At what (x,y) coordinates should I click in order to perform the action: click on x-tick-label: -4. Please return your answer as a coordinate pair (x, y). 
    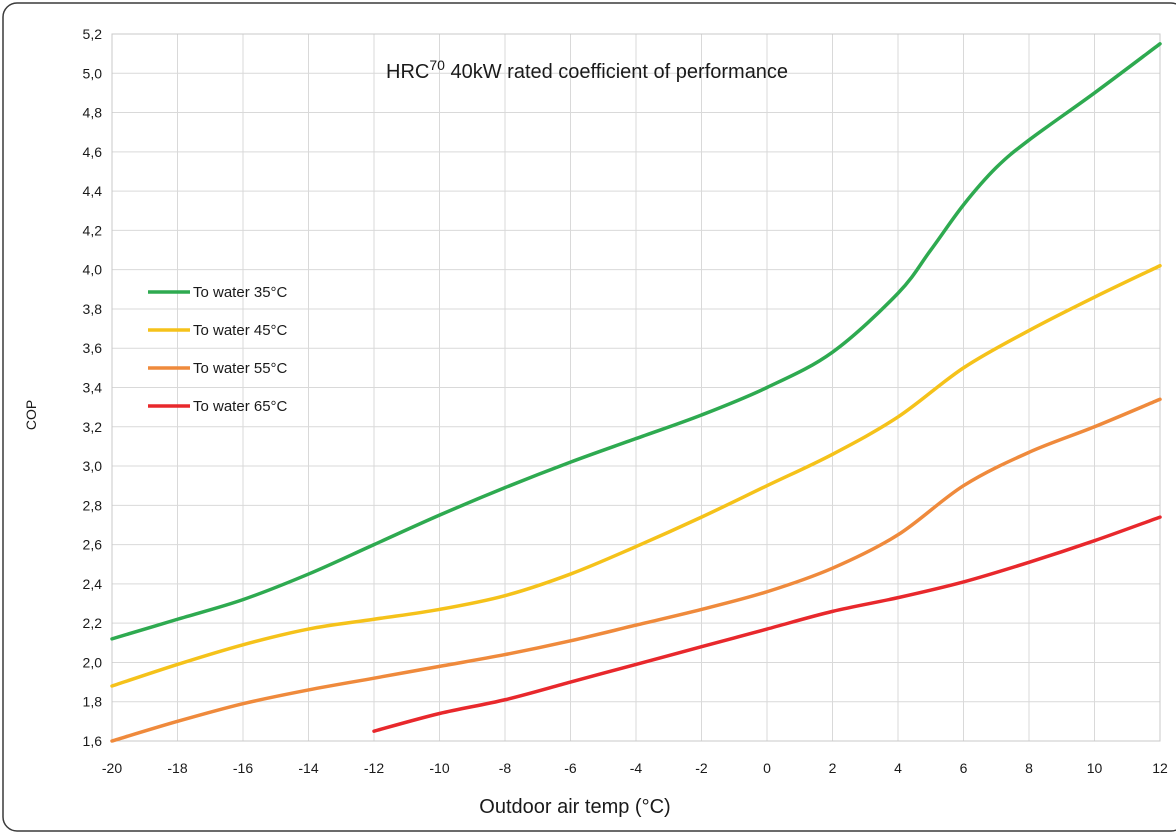
    Looking at the image, I should click on (636, 768).